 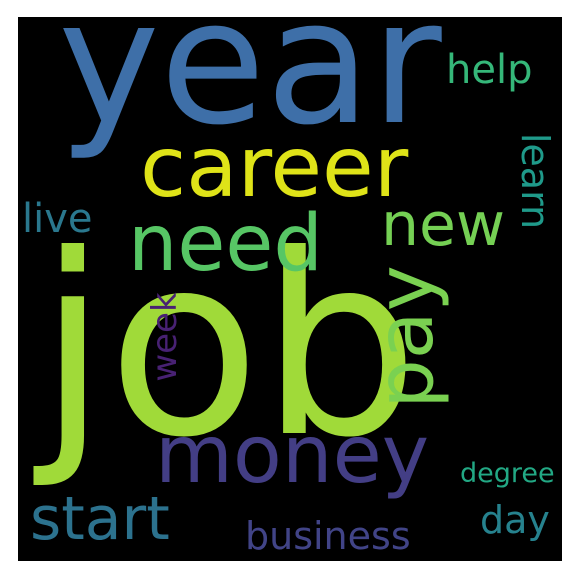 What do you see at coordinates (507, 473) in the screenshot?
I see `word-degree: degree` at bounding box center [507, 473].